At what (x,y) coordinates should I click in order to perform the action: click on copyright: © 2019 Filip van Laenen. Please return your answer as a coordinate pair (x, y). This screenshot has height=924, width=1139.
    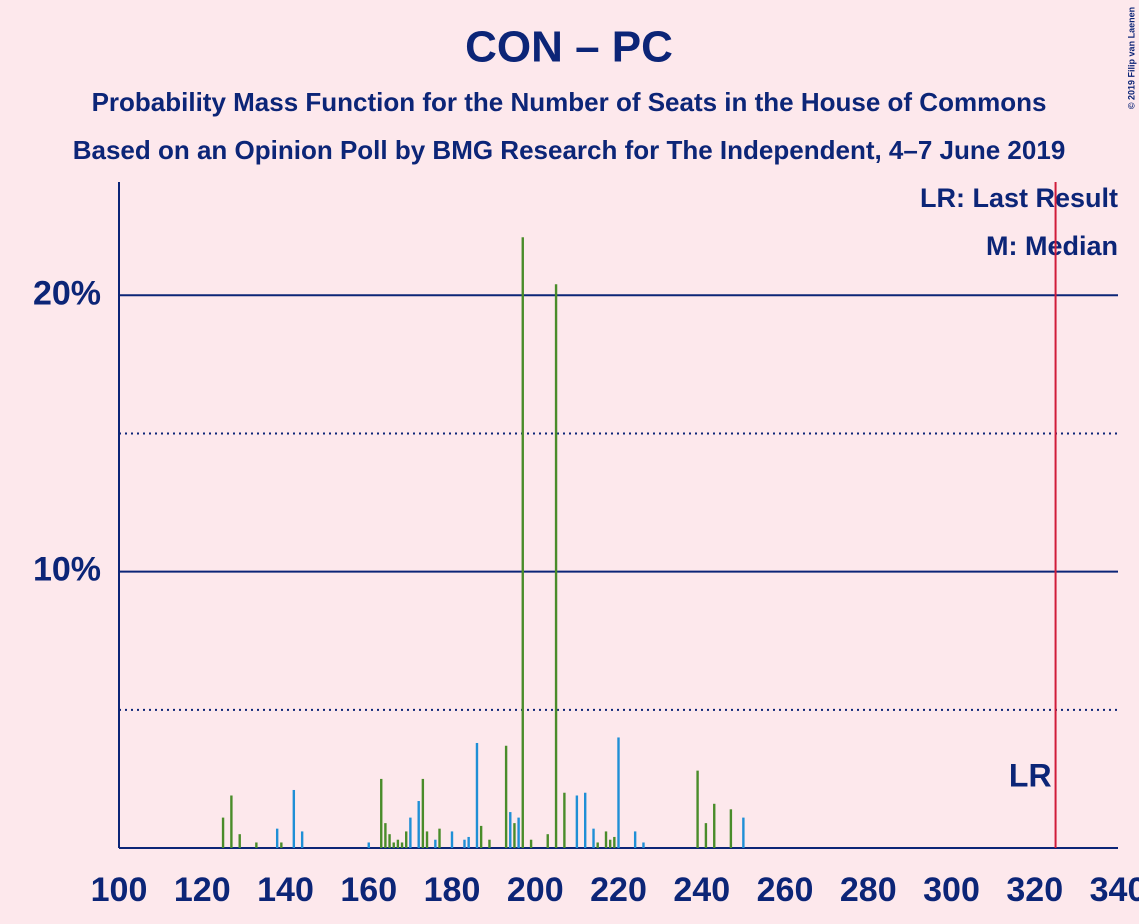
    Looking at the image, I should click on (1131, 58).